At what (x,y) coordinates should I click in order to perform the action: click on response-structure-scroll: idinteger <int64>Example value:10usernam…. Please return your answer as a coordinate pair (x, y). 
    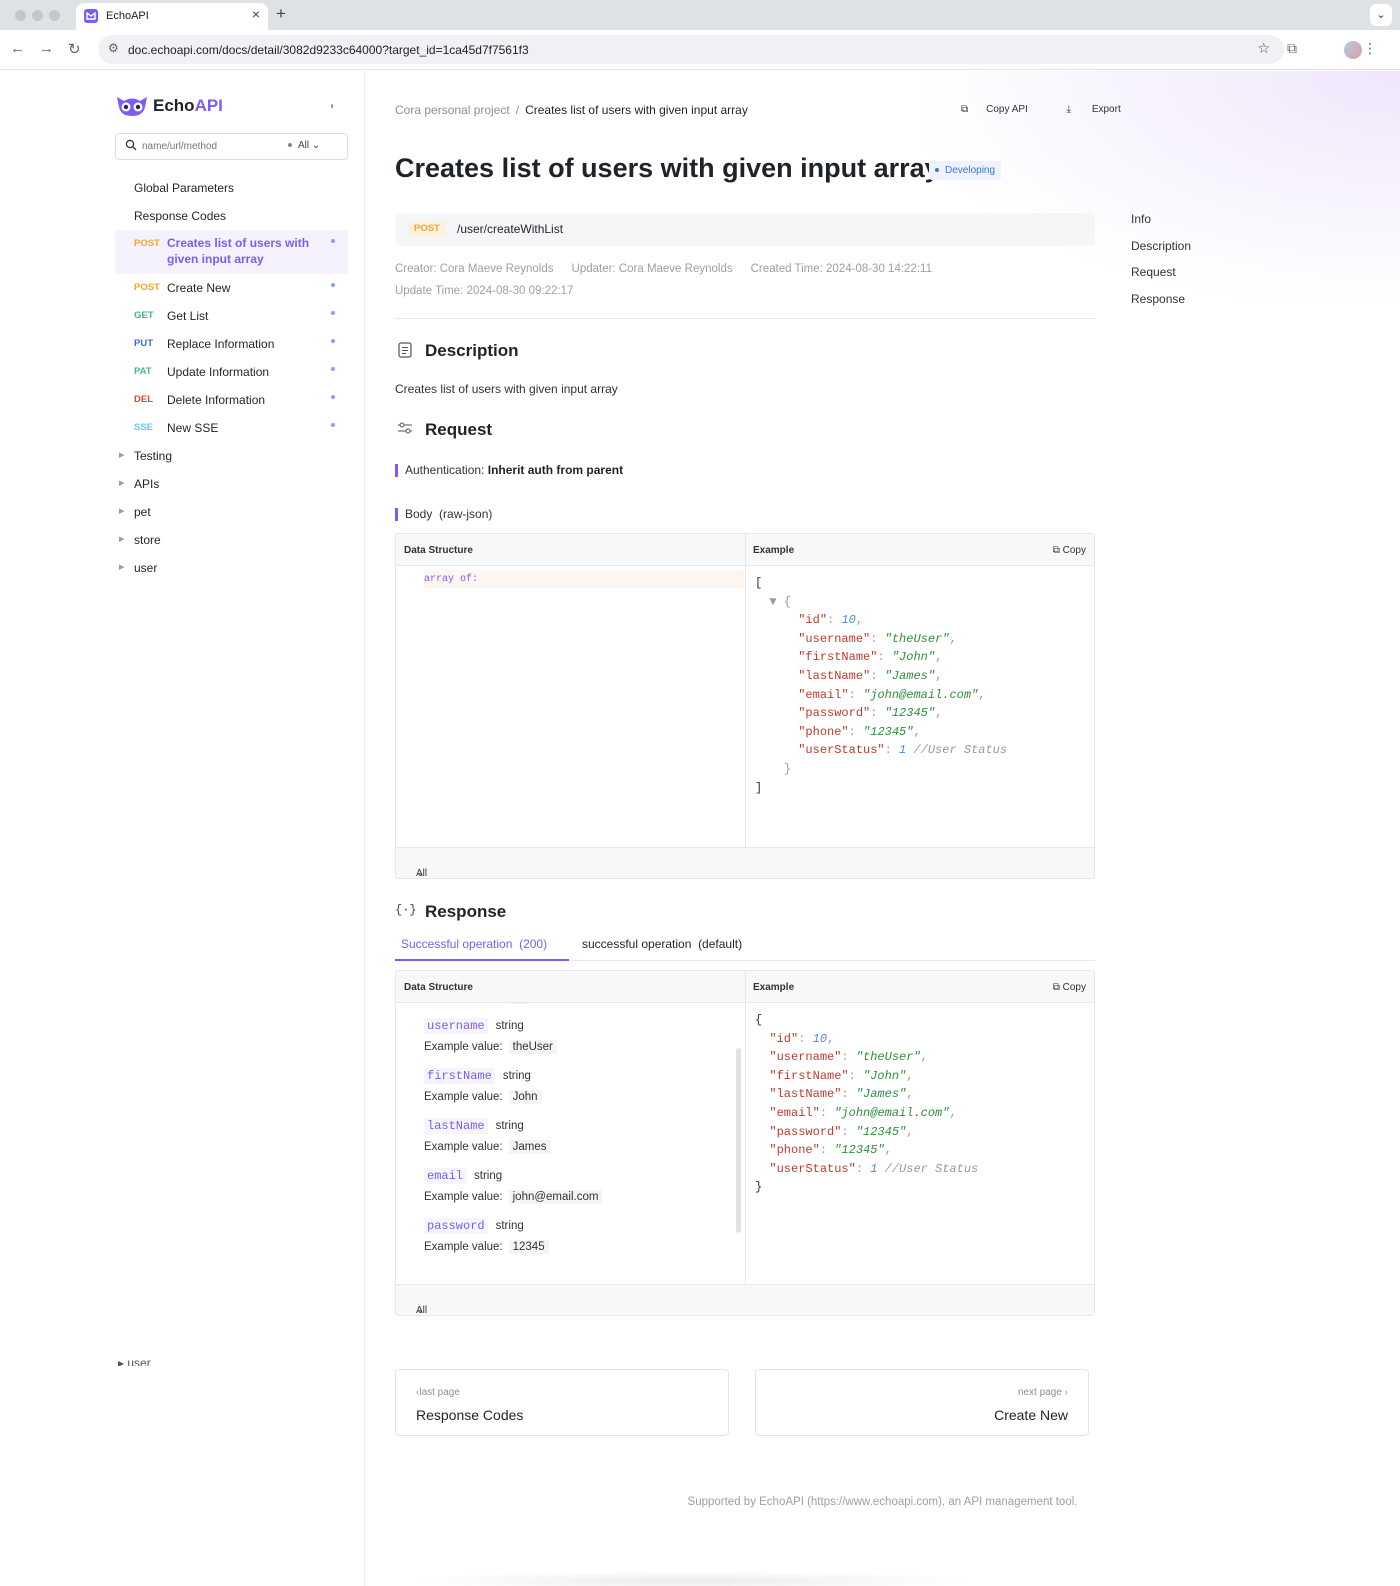
    Looking at the image, I should click on (570, 1144).